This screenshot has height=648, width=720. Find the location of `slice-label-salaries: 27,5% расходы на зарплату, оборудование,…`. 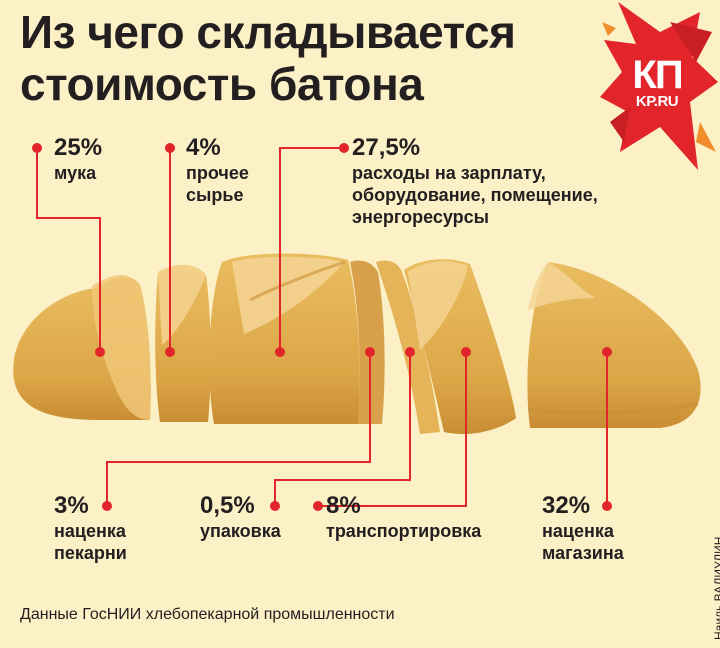

slice-label-salaries: 27,5% расходы на зарплату, оборудование,… is located at coordinates (475, 181).